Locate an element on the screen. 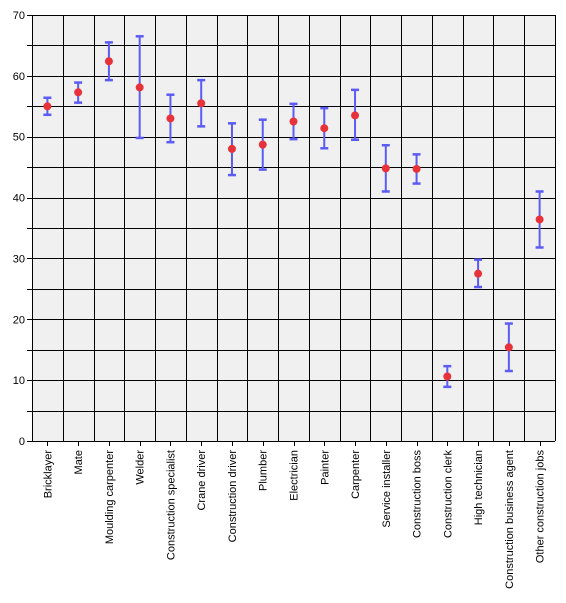 Image resolution: width=566 pixels, height=603 pixels. x-category-label: Bricklayer is located at coordinates (48, 474).